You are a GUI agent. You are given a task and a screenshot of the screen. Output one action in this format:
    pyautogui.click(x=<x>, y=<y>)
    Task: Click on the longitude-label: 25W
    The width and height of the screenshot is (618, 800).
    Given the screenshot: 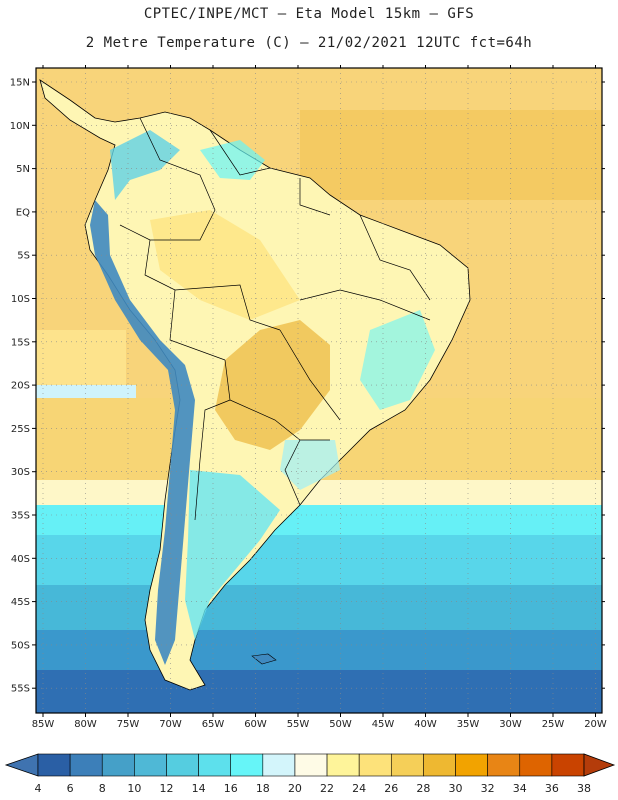 What is the action you would take?
    pyautogui.click(x=553, y=724)
    